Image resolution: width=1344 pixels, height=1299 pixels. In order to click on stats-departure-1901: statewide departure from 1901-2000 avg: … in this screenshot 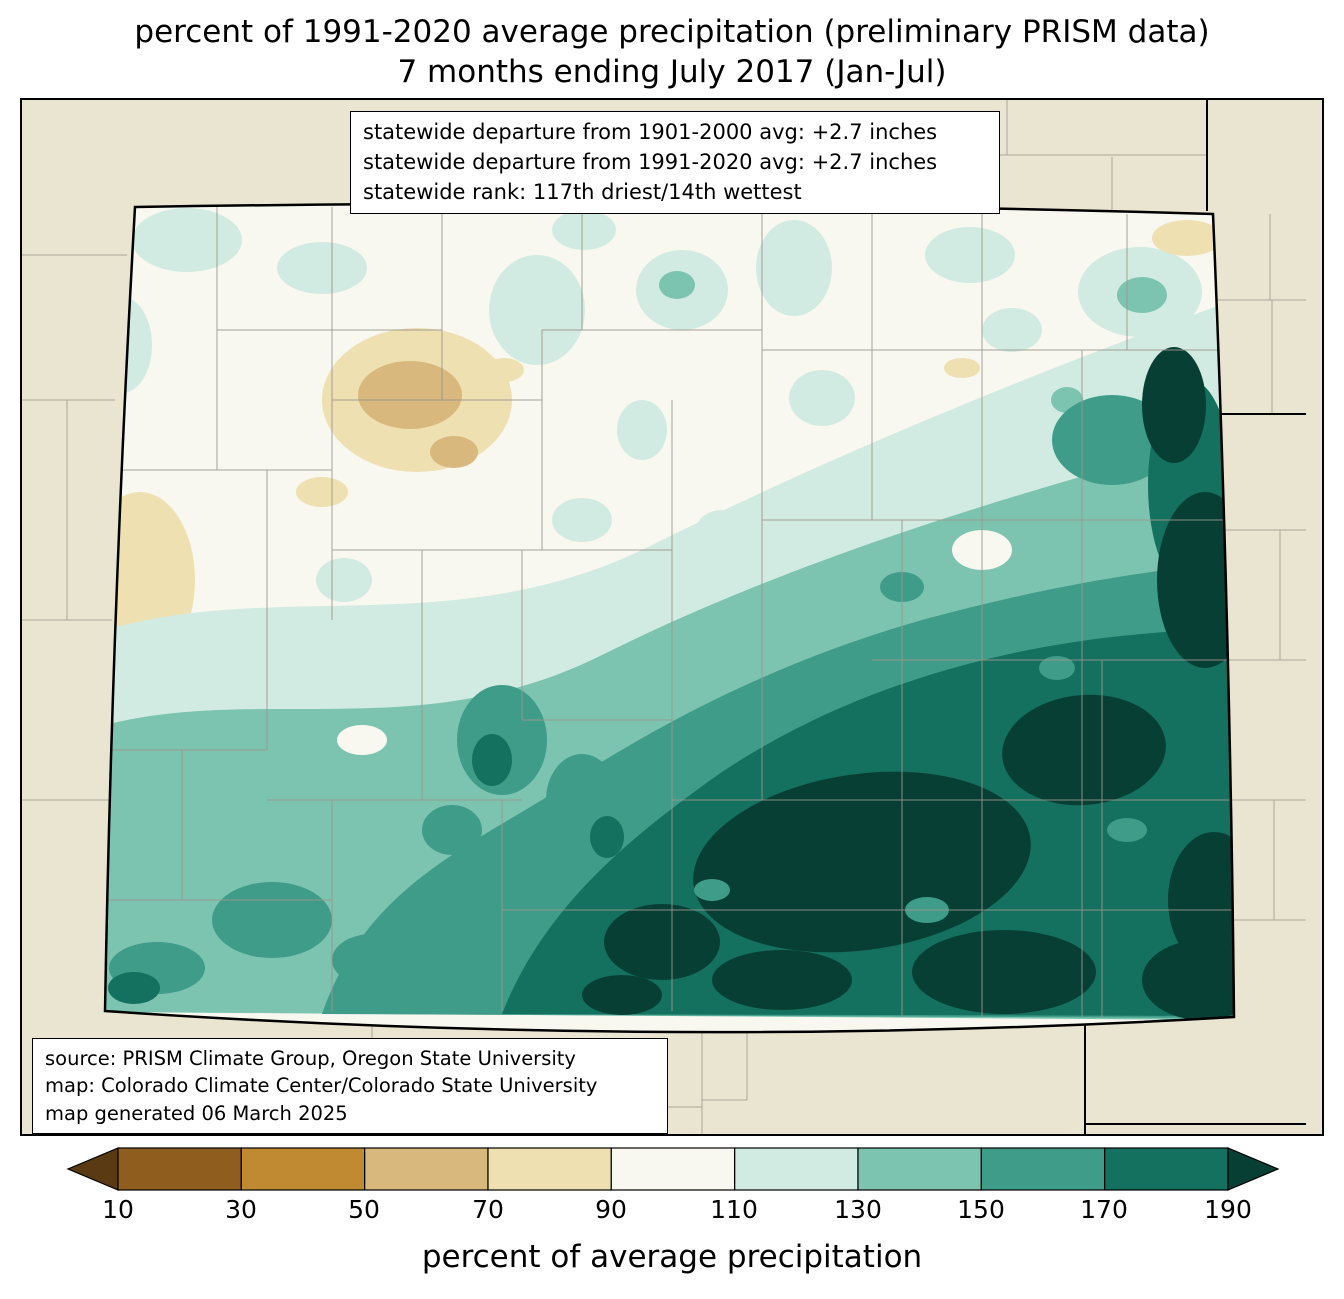, I will do `click(650, 132)`.